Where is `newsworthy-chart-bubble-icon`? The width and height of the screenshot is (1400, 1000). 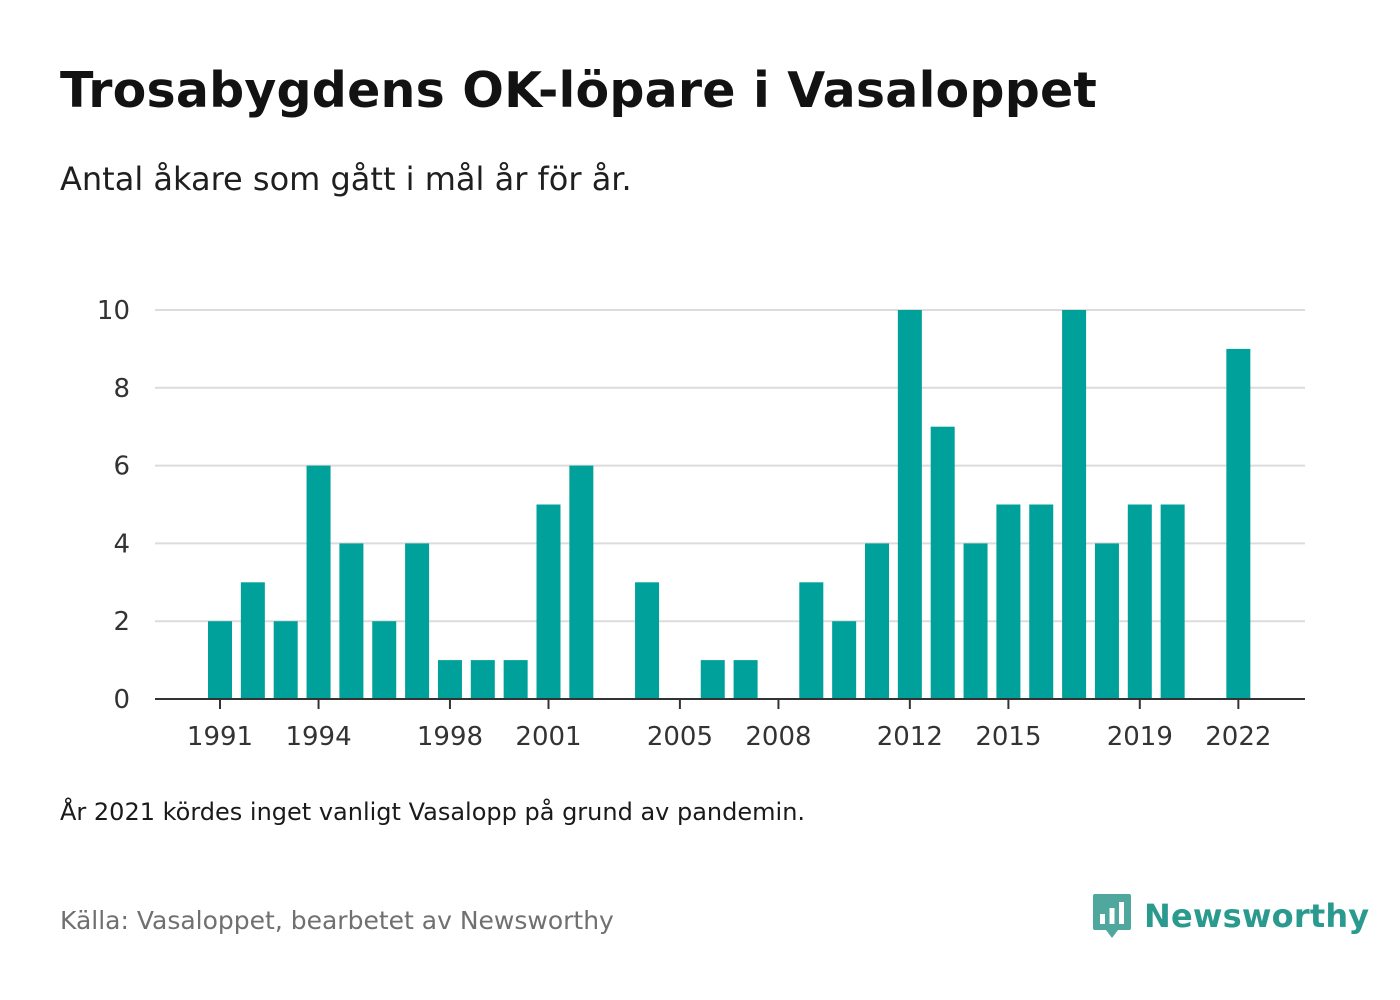
newsworthy-chart-bubble-icon is located at coordinates (1112, 916).